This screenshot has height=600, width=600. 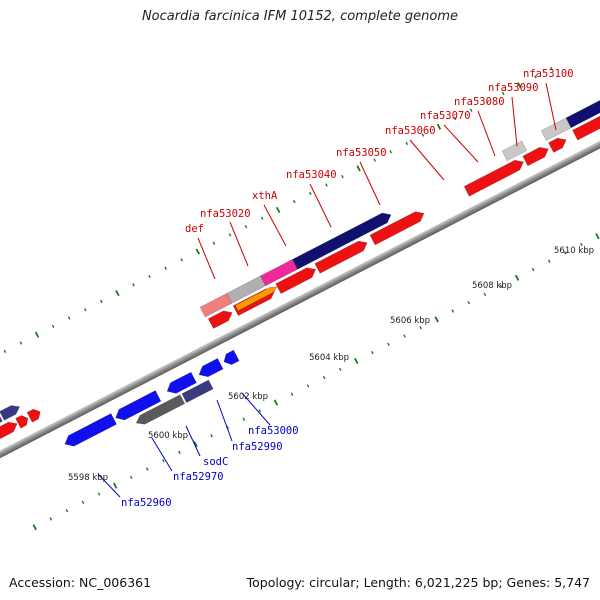 I want to click on gene-label-nfa52960: nfa52960, so click(x=146, y=503).